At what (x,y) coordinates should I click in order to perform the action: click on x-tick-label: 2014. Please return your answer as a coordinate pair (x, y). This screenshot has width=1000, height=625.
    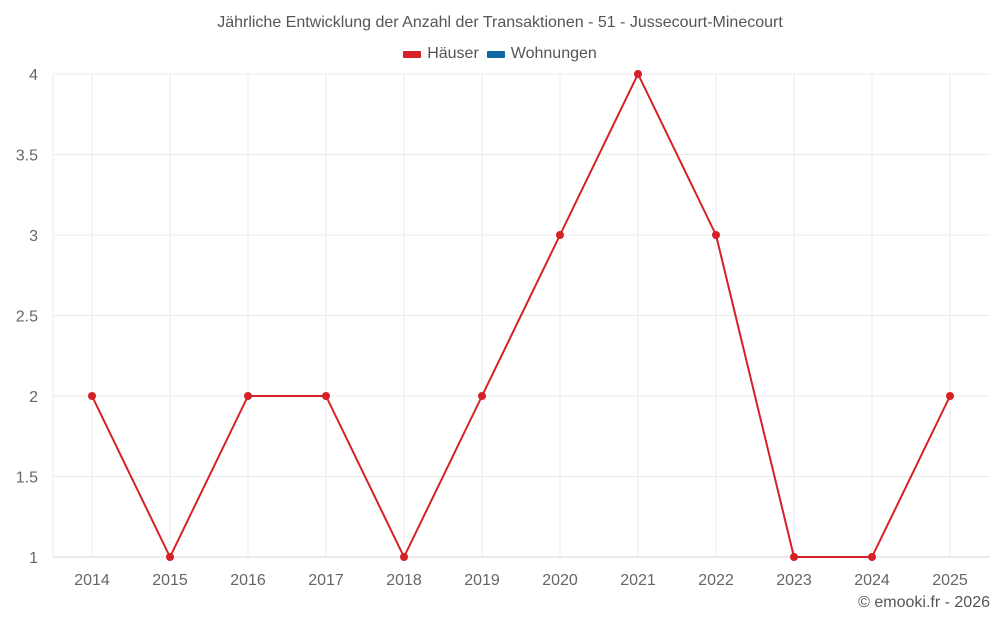
    Looking at the image, I should click on (92, 580).